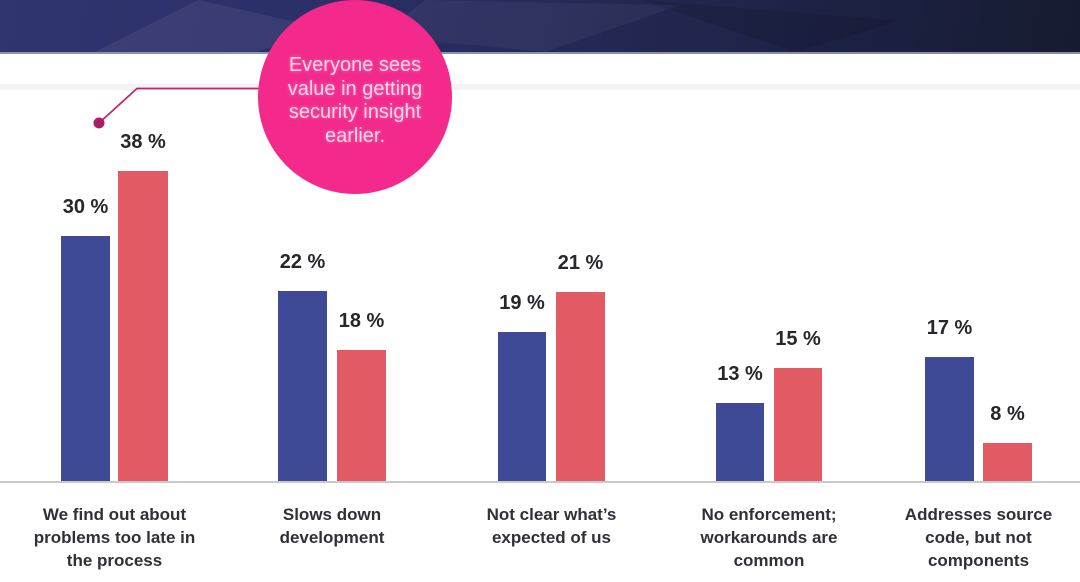 Image resolution: width=1080 pixels, height=582 pixels. What do you see at coordinates (949, 328) in the screenshot?
I see `value-label-blue-5: 17 %` at bounding box center [949, 328].